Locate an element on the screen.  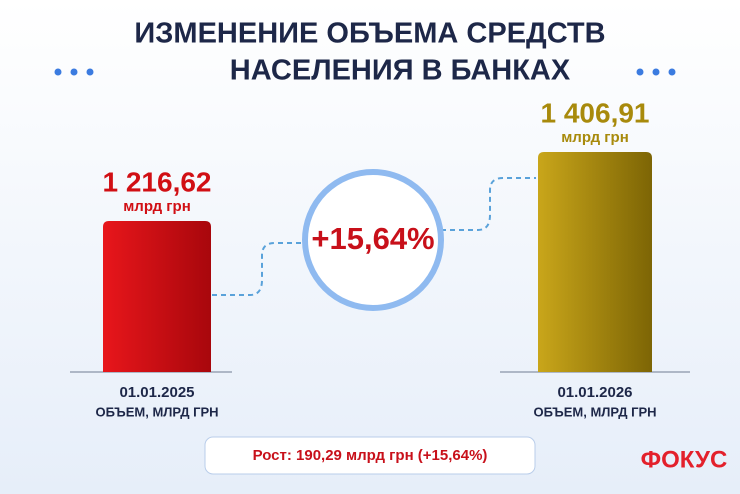
connector is located at coordinates (374, 236).